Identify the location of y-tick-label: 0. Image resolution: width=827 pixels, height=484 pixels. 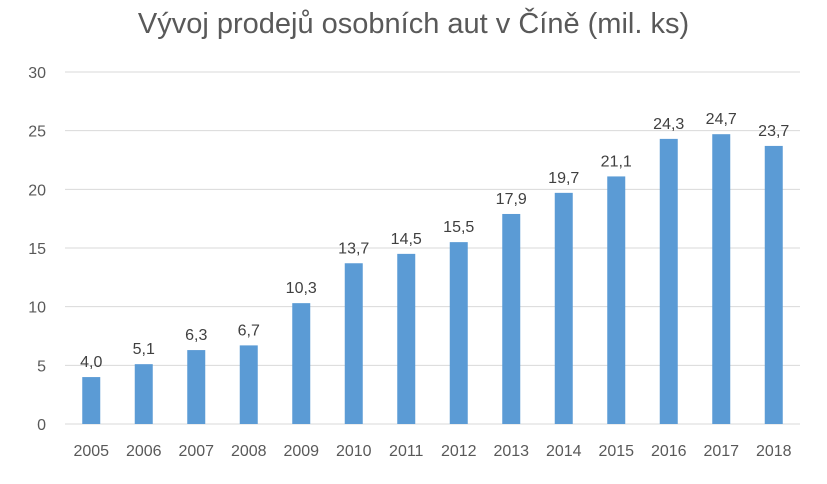
(41, 425).